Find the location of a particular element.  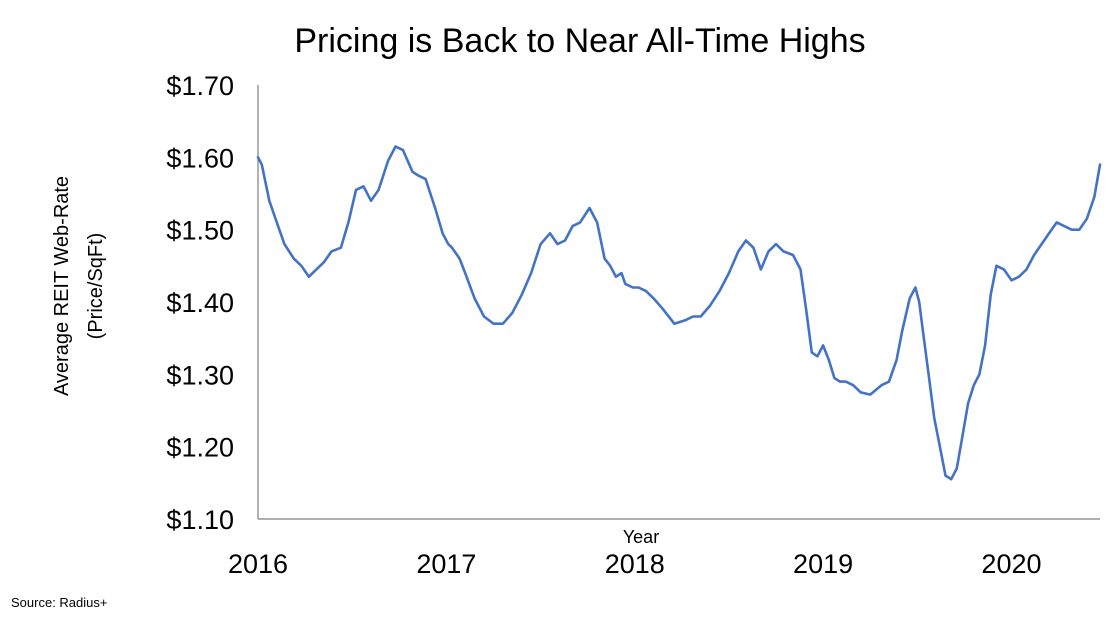

y-tick-labels: $1.10 $1.20 $1.30 $1.40 $1.50 $1.60 $1.70 is located at coordinates (200, 303).